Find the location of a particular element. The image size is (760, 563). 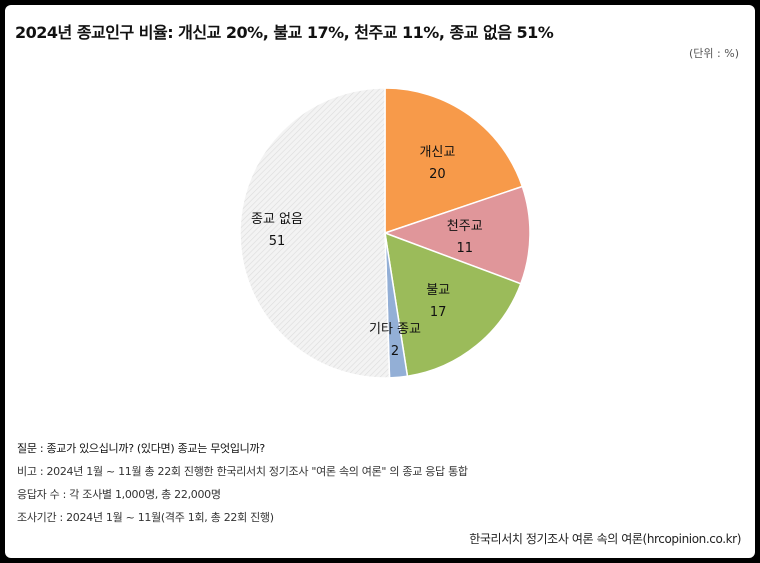

slice-value-other-religion: 2 is located at coordinates (395, 351).